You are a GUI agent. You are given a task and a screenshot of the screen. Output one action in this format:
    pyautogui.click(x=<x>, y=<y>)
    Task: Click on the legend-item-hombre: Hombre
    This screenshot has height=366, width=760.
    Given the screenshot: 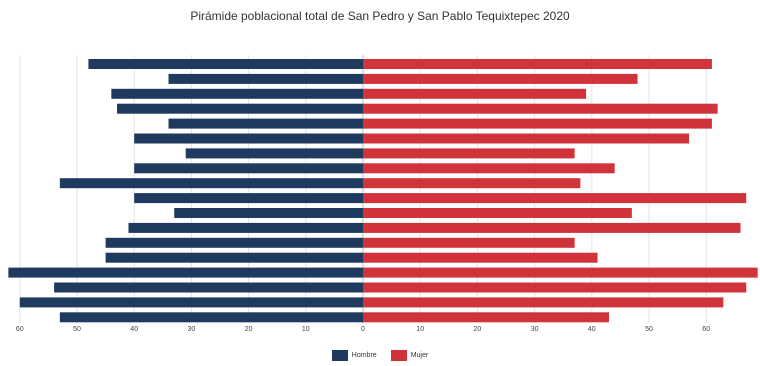 What is the action you would take?
    pyautogui.click(x=354, y=355)
    